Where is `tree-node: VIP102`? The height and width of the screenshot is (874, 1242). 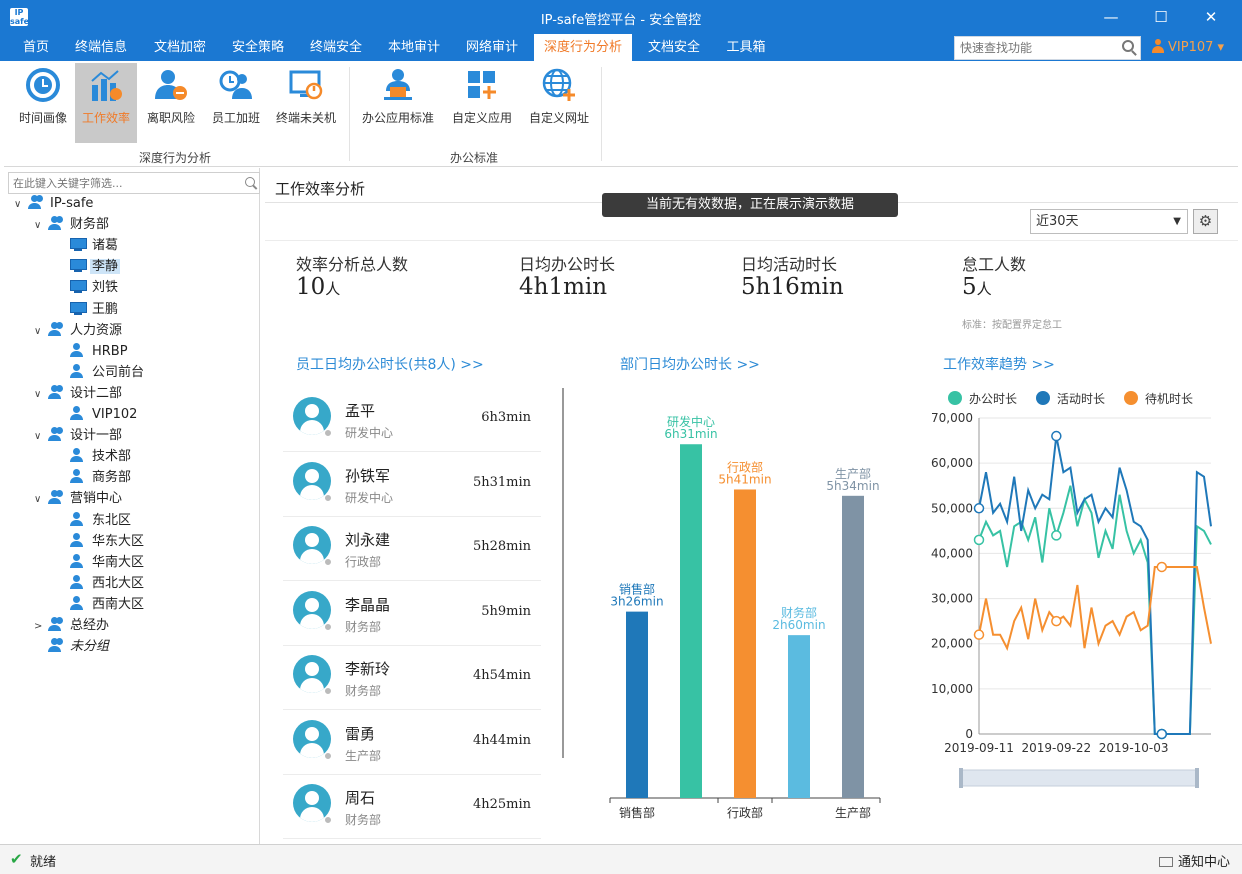
tree-node: VIP102 is located at coordinates (104, 415).